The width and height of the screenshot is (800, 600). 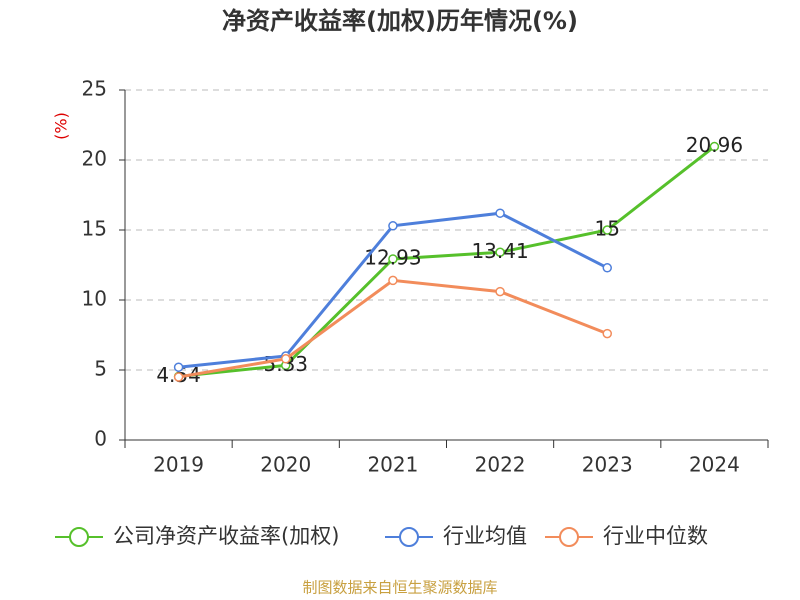 I want to click on x-tick-label: 2019, so click(x=178, y=465).